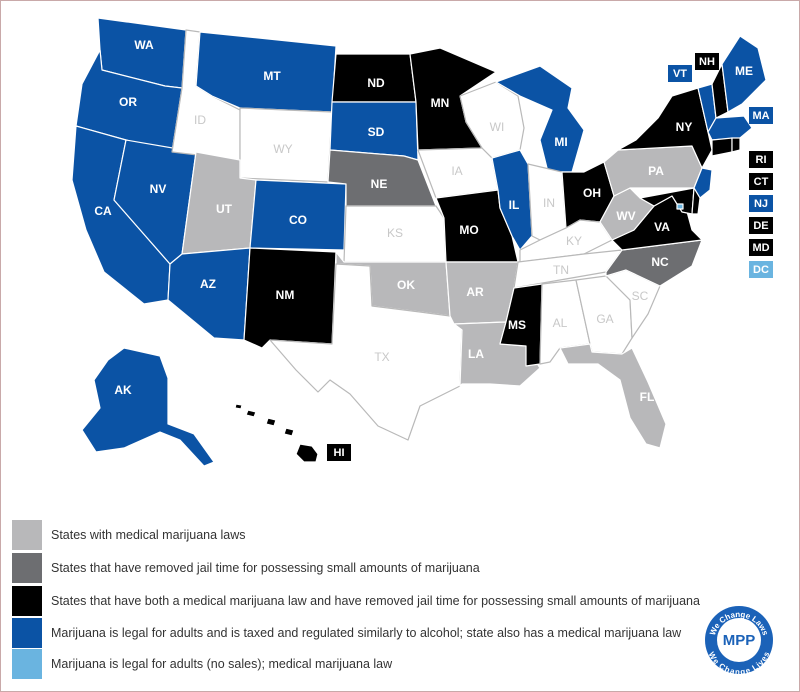 This screenshot has height=692, width=800. What do you see at coordinates (282, 149) in the screenshot?
I see `state-label-wy: WY` at bounding box center [282, 149].